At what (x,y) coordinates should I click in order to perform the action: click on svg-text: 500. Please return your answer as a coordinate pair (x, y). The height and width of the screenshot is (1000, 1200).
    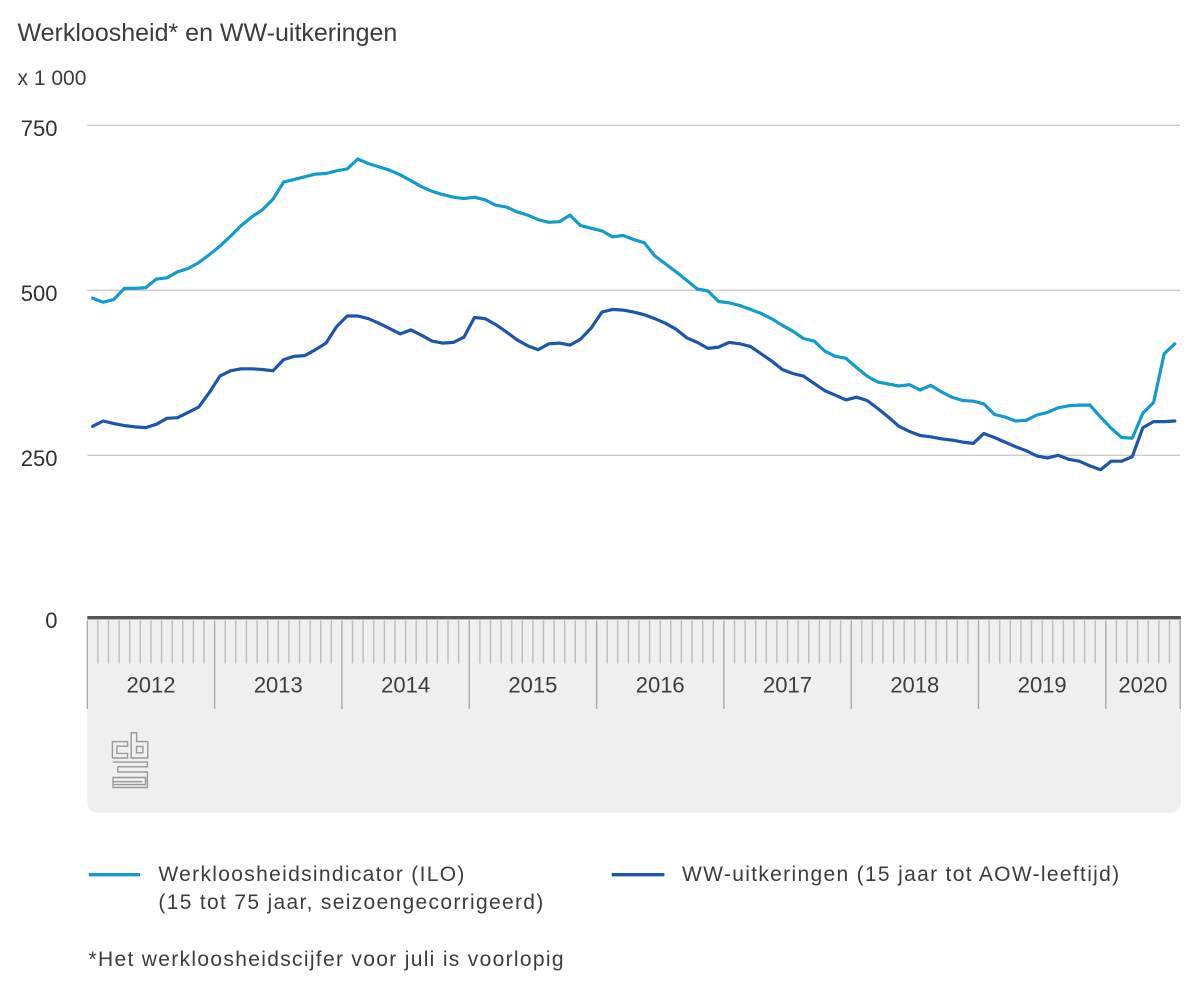
    Looking at the image, I should click on (39, 293).